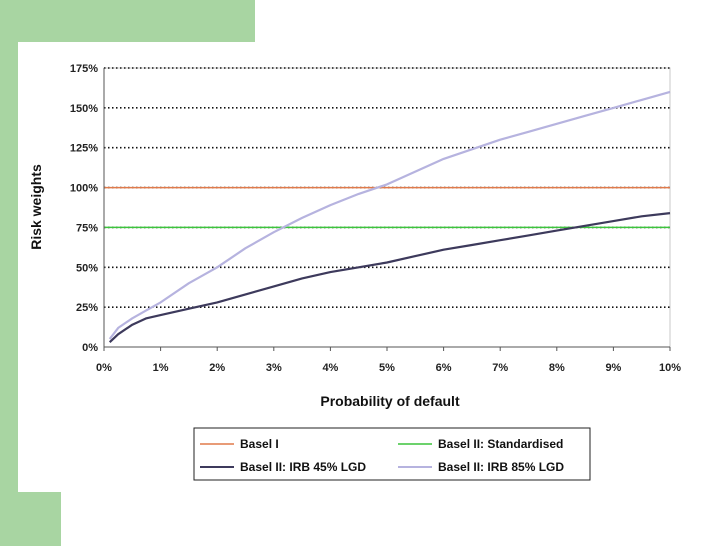 Image resolution: width=728 pixels, height=546 pixels. I want to click on y-tick-label-4: 100%, so click(84, 189).